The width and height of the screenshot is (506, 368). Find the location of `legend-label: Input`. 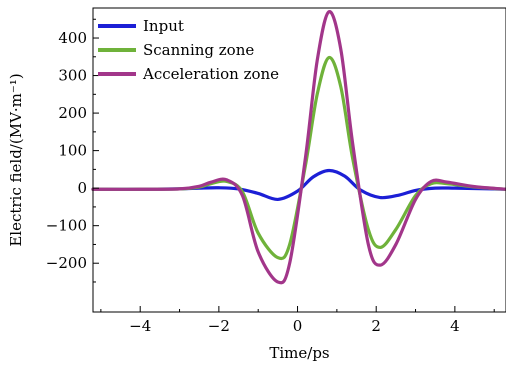

legend-label: Input is located at coordinates (163, 26).